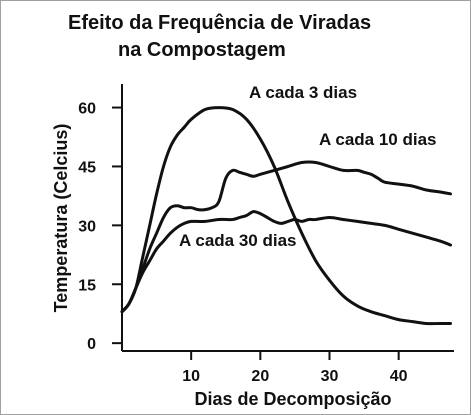 Image resolution: width=471 pixels, height=415 pixels. I want to click on x-tick-label: 10, so click(191, 376).